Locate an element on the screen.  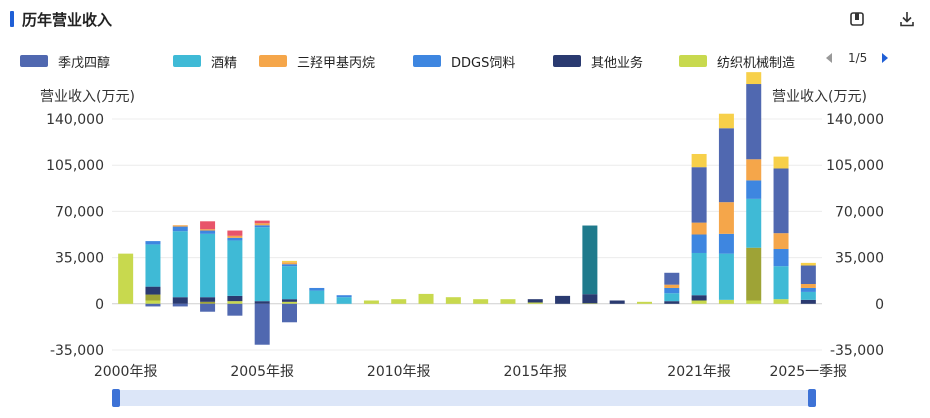
y-tick-label-right: 105,000 is located at coordinates (855, 166).